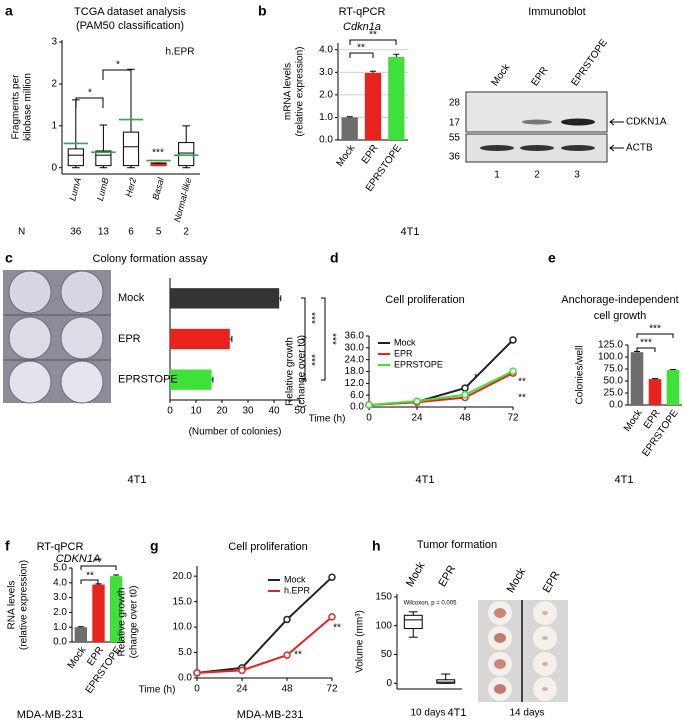  I want to click on y-tick-label: 50.0, so click(614, 381).